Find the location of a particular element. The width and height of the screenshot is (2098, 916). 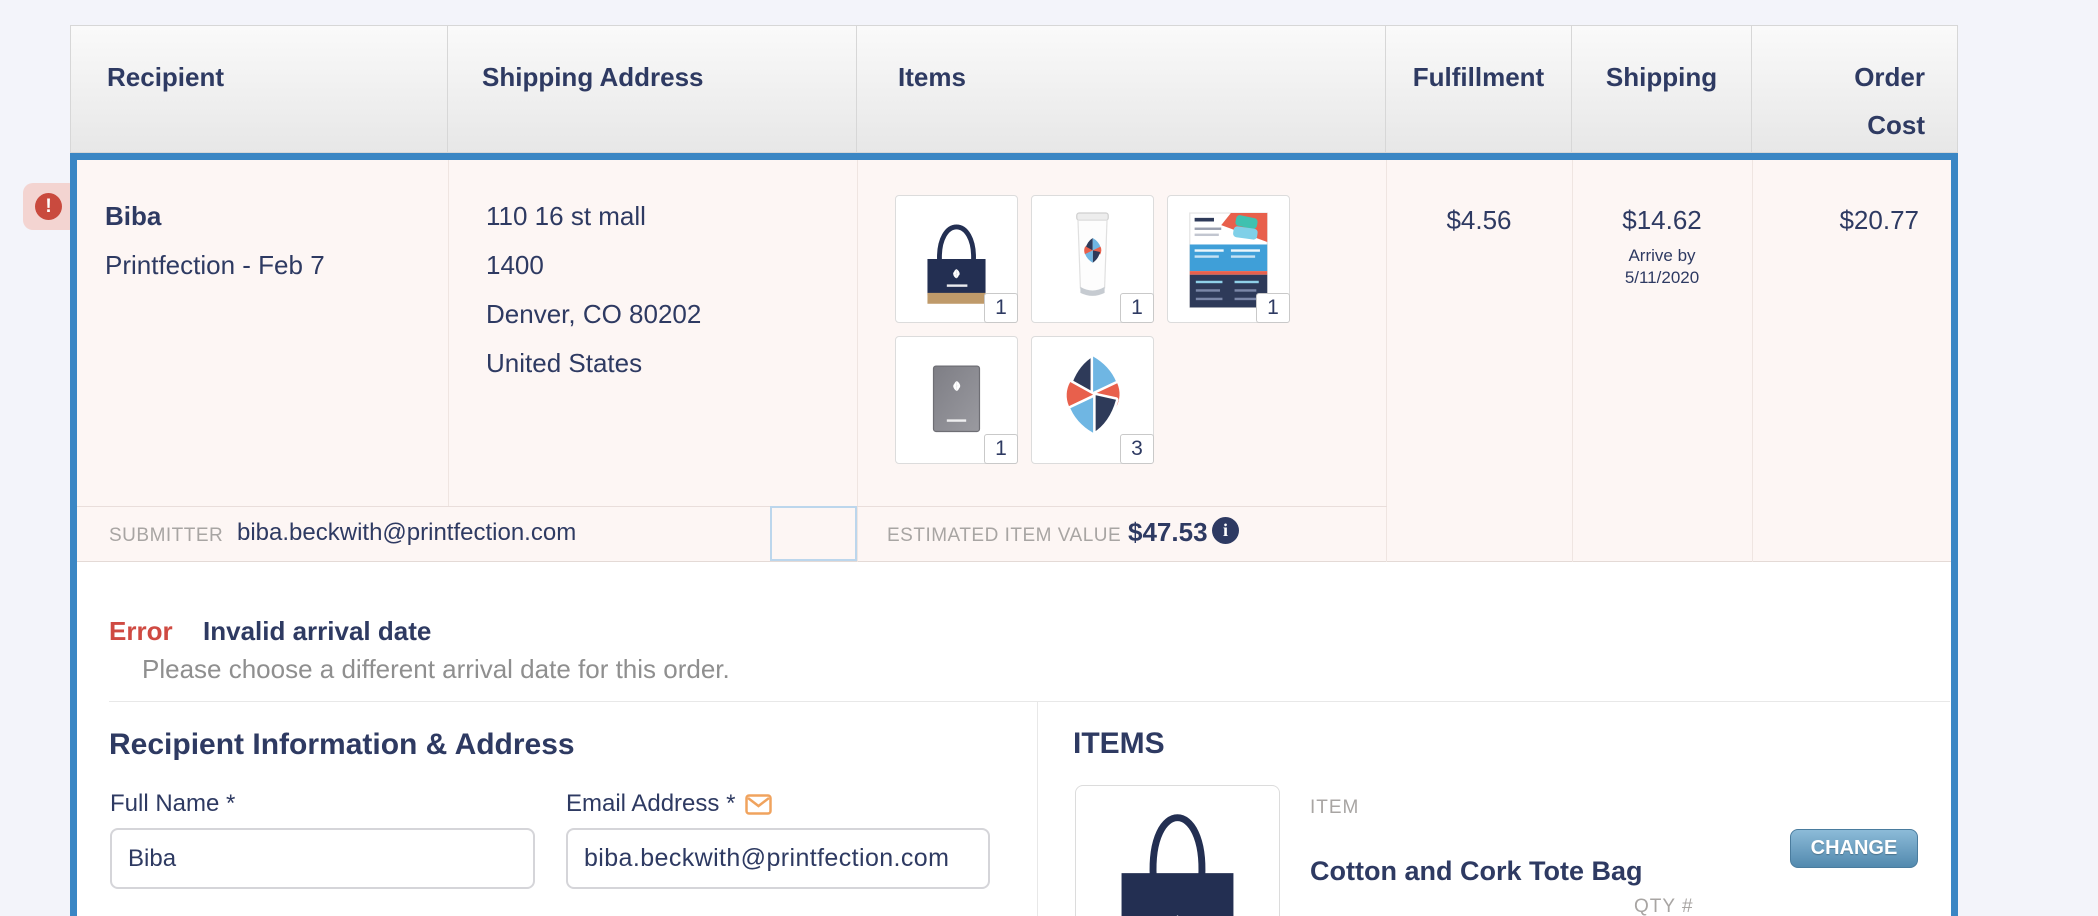

change-item-button: CHANGE is located at coordinates (1854, 848).